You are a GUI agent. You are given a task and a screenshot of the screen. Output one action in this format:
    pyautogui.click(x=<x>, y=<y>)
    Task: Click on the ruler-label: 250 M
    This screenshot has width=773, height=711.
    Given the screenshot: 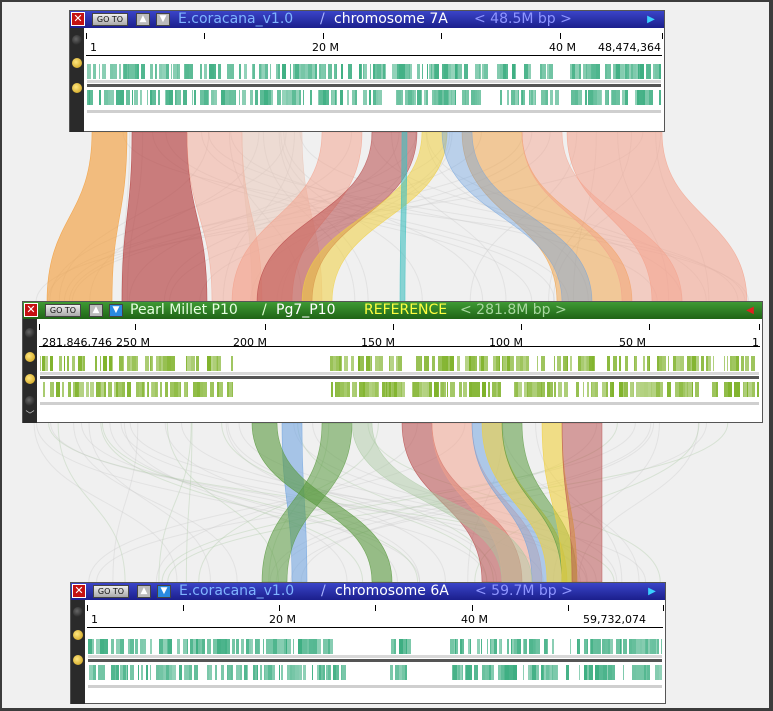 What is the action you would take?
    pyautogui.click(x=133, y=342)
    